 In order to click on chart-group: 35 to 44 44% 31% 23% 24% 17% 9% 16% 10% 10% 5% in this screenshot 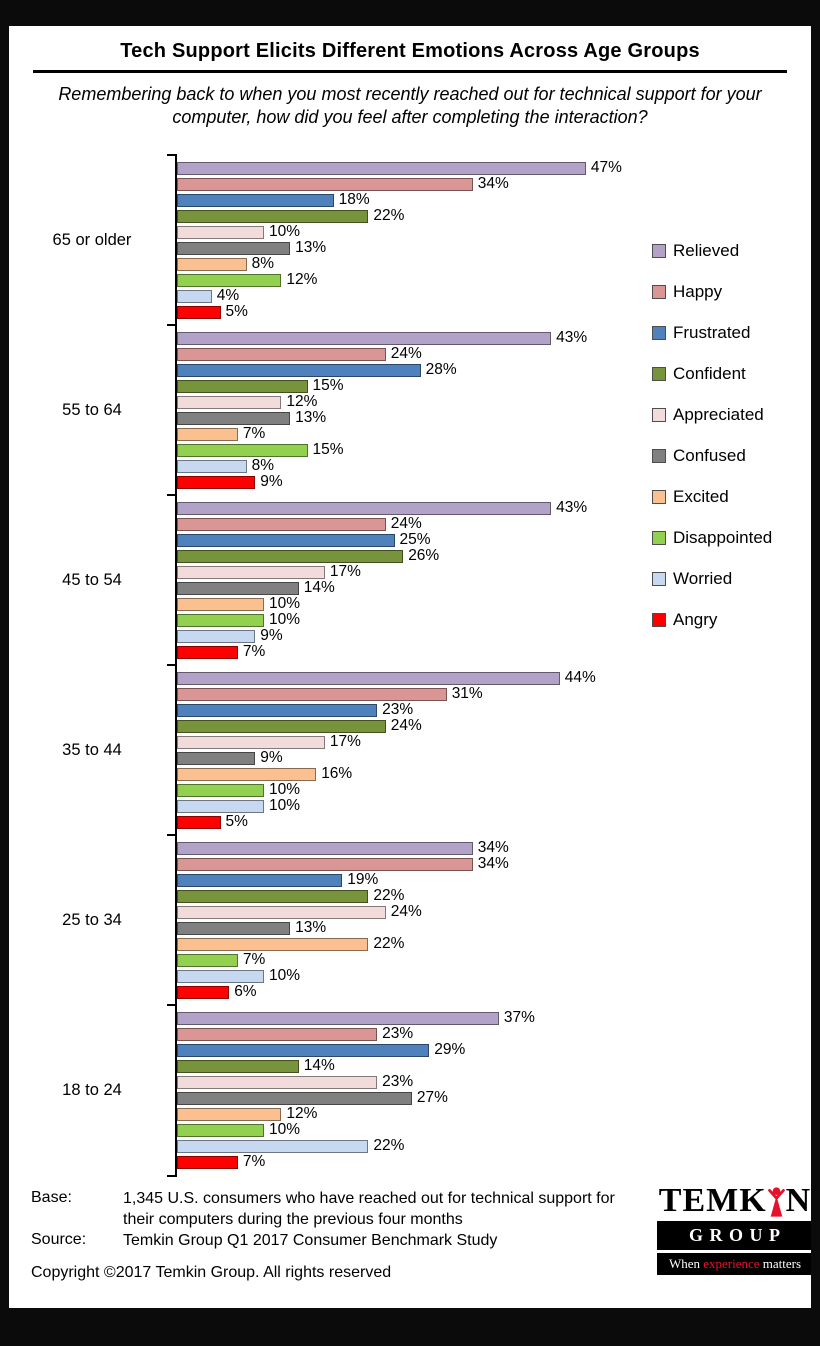, I will do `click(410, 750)`.